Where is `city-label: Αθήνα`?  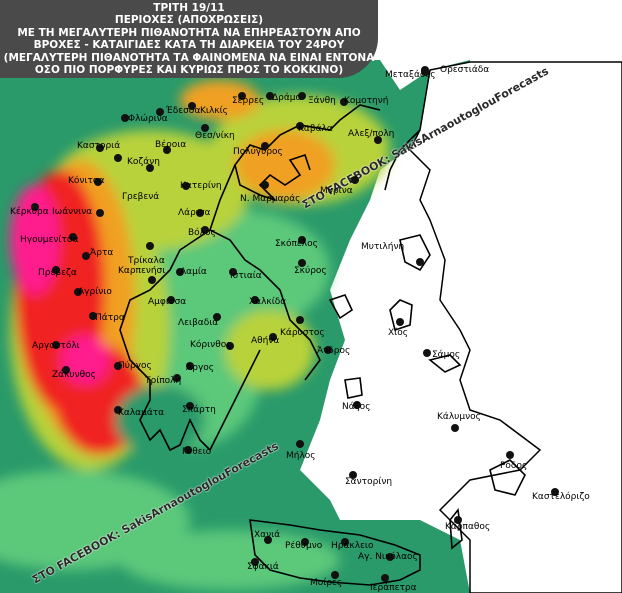 city-label: Αθήνα is located at coordinates (265, 341).